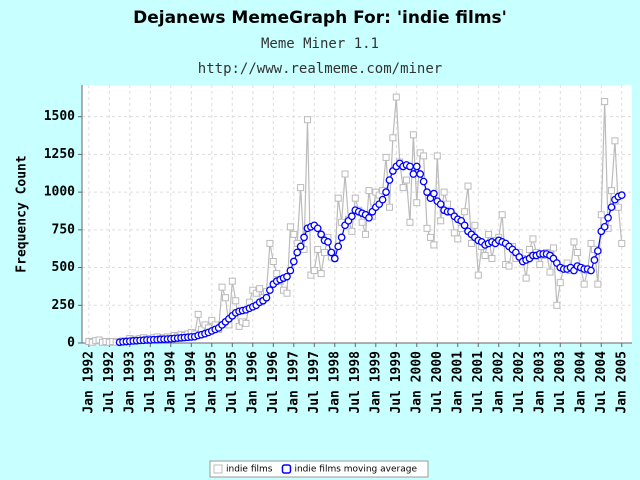 The width and height of the screenshot is (640, 480). What do you see at coordinates (293, 382) in the screenshot?
I see `x-tick-label: Jan 1997` at bounding box center [293, 382].